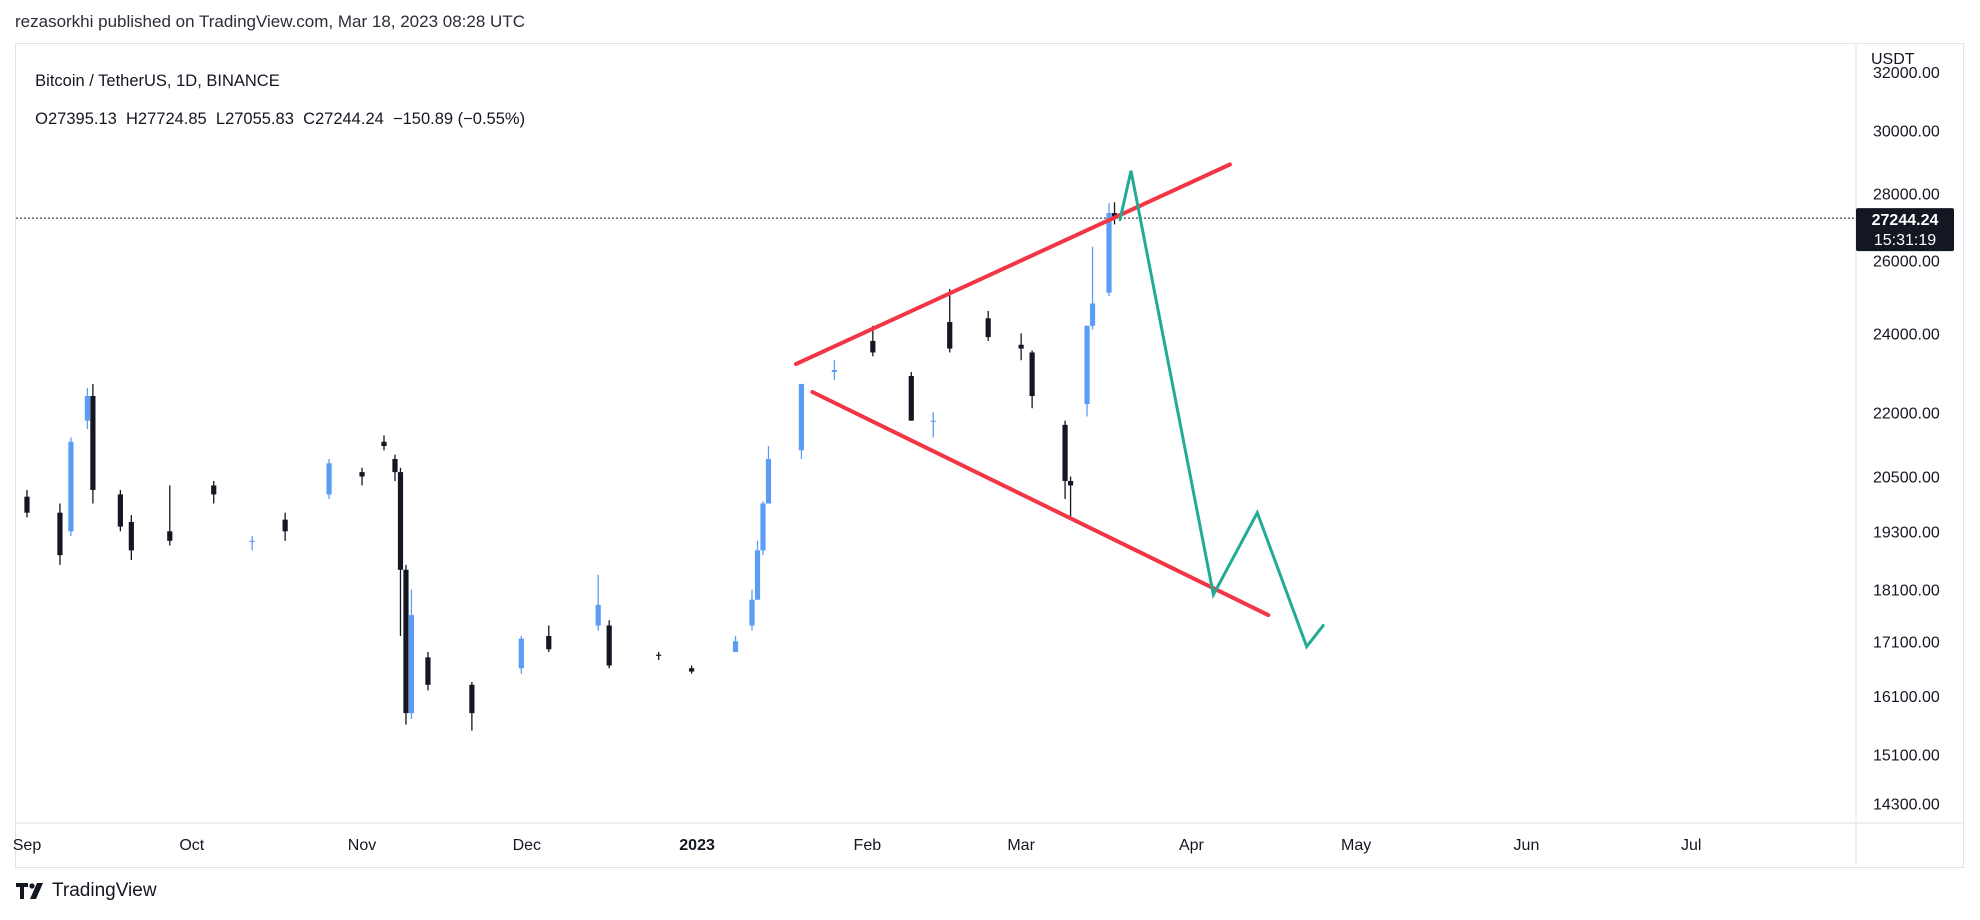  I want to click on price-tick-label: 28000.00, so click(1906, 194).